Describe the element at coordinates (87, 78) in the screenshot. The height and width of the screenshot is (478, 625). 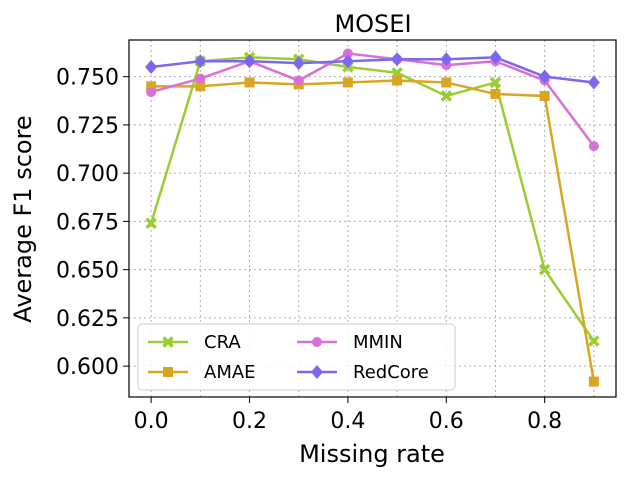
I see `y-tick-label: 0.750` at that location.